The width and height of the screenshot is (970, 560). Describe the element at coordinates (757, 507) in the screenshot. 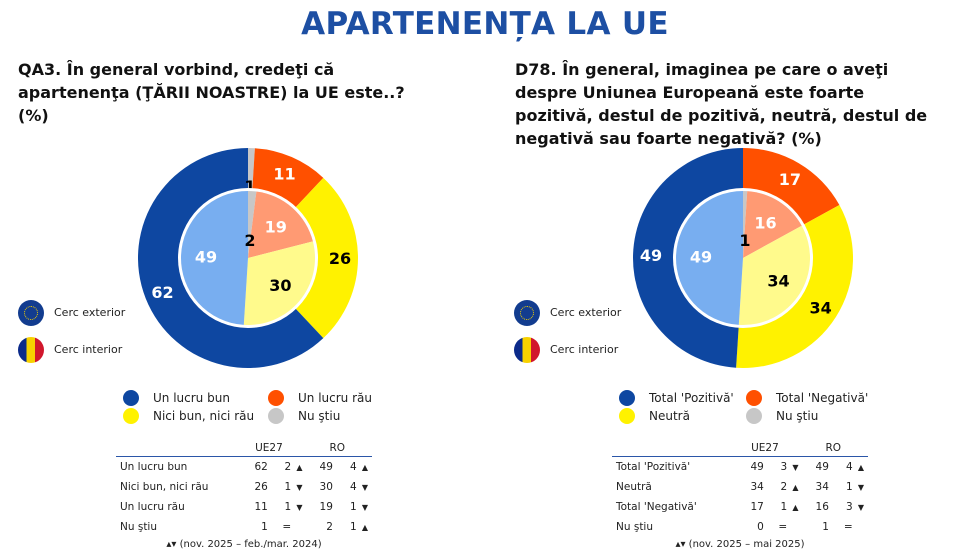

I see `ue27-value: 17` at that location.